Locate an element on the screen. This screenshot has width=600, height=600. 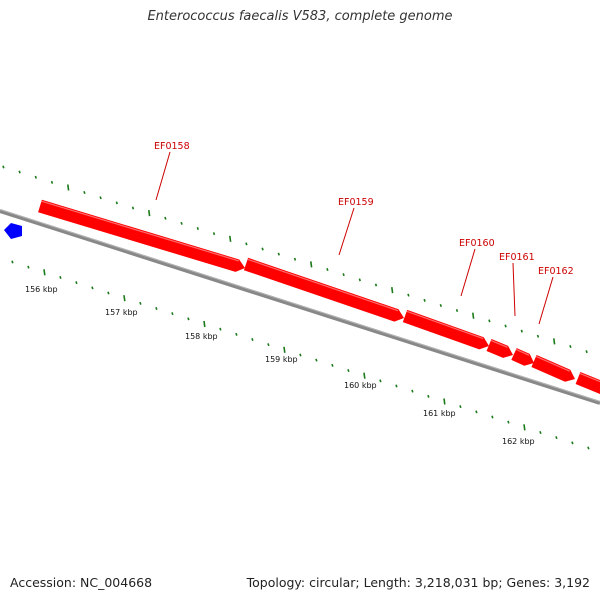
kbp-label: 156 kbp is located at coordinates (41, 289).